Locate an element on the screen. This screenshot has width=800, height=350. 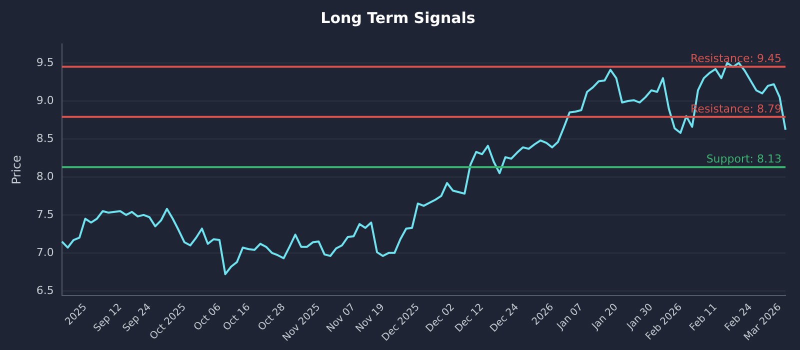
x-tick-label: Feb 11 is located at coordinates (704, 318).